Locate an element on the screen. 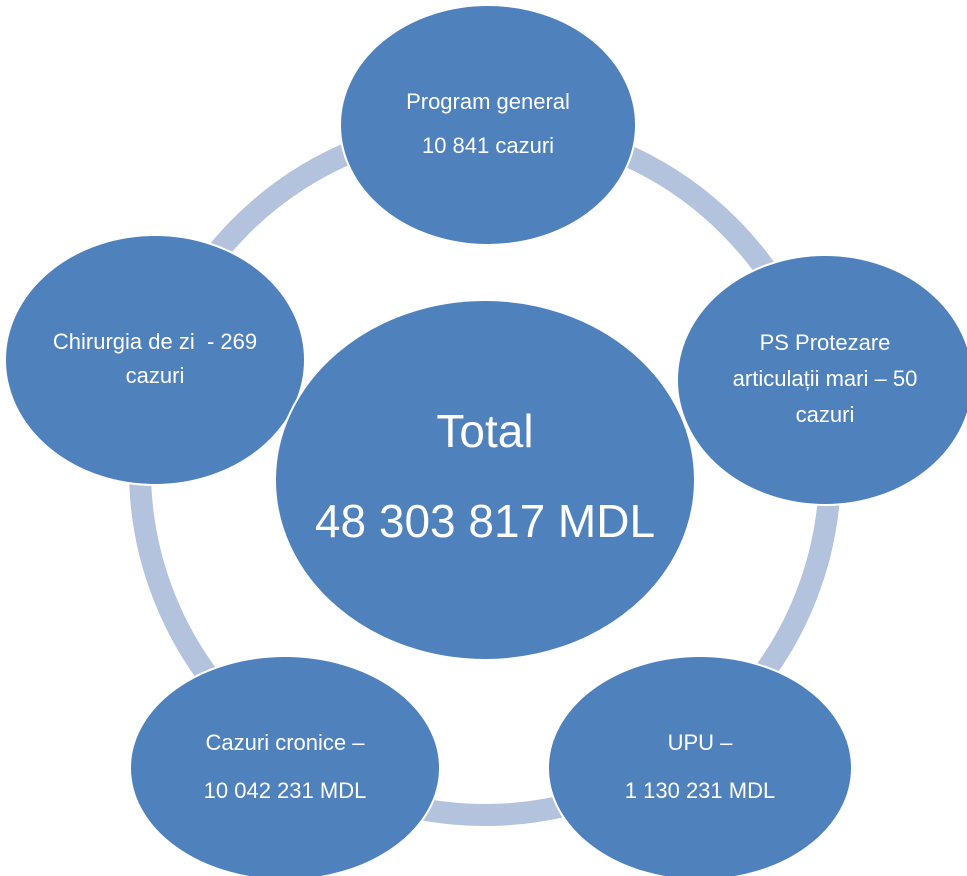 This screenshot has height=876, width=967. node-label: 10 042 231 MDL is located at coordinates (285, 790).